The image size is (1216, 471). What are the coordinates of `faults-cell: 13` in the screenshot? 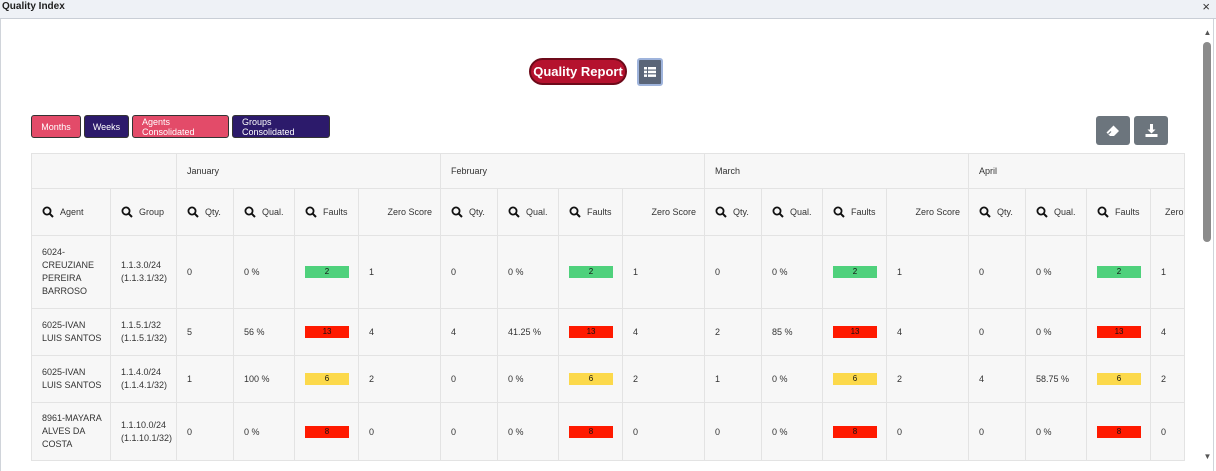 It's located at (327, 332).